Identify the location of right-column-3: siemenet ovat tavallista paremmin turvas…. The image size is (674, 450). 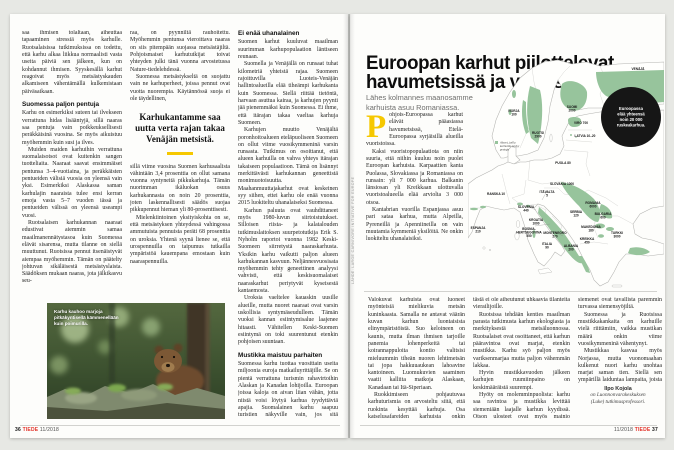
(620, 340).